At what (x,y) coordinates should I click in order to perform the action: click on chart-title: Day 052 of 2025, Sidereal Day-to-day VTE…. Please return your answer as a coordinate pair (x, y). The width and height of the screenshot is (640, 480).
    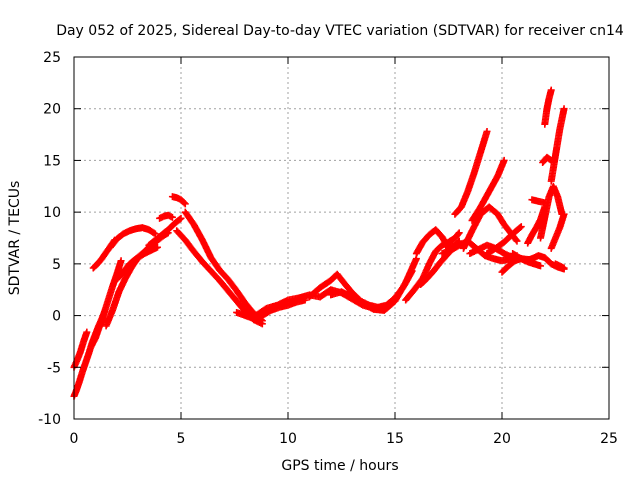
    Looking at the image, I should click on (340, 31).